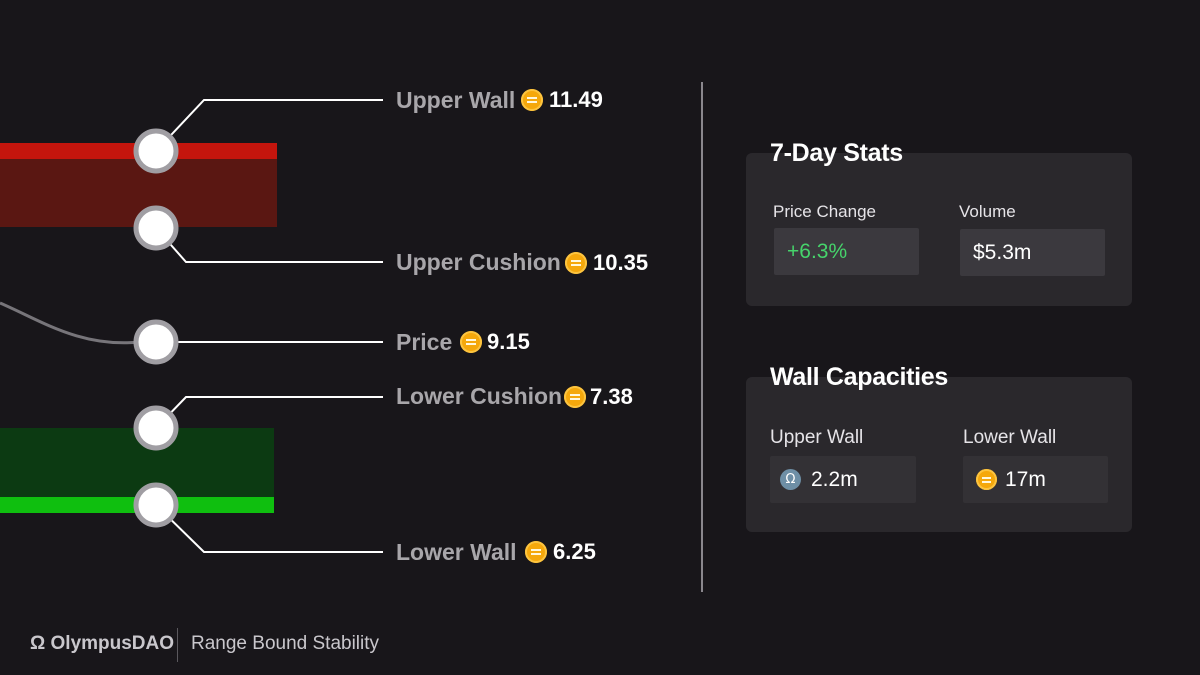  I want to click on upper-wall-capacity-label: Upper Wall, so click(817, 437).